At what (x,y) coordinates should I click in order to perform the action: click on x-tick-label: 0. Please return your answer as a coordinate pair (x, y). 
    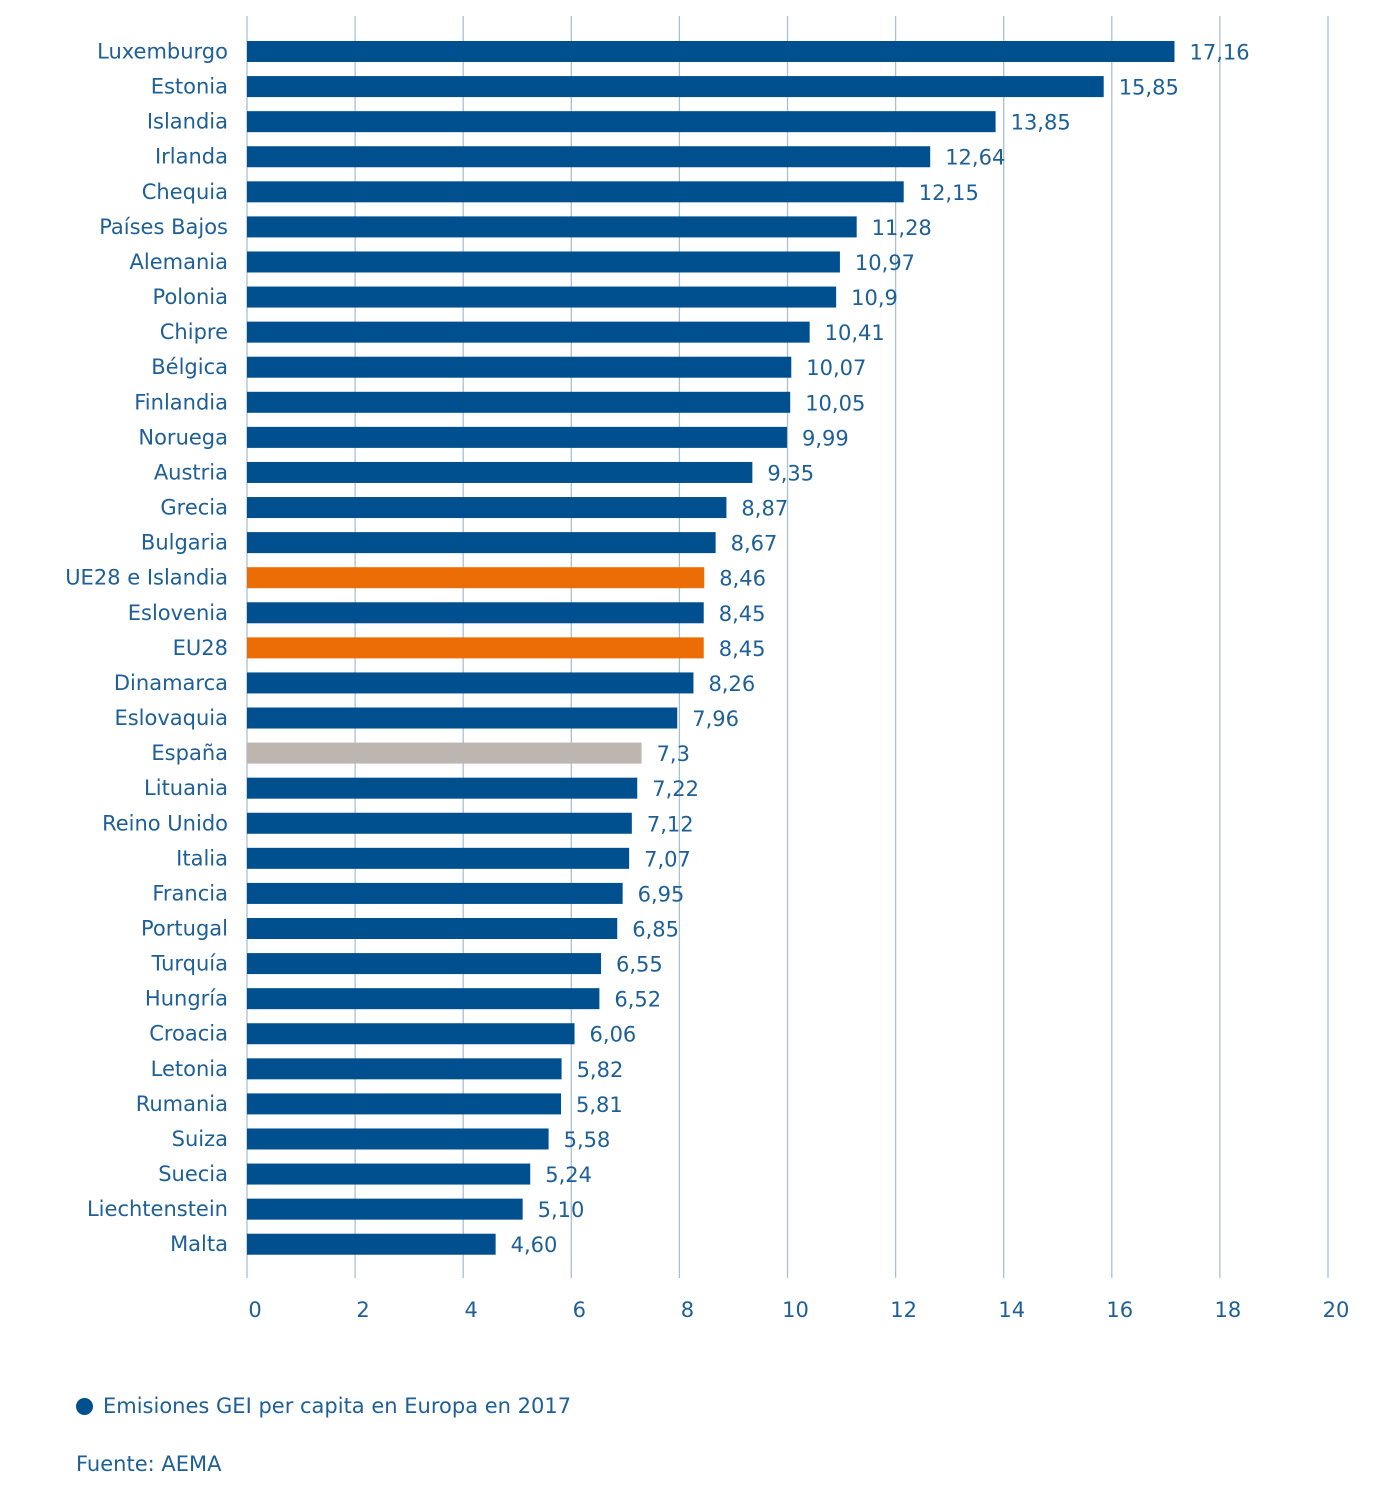
    Looking at the image, I should click on (254, 1310).